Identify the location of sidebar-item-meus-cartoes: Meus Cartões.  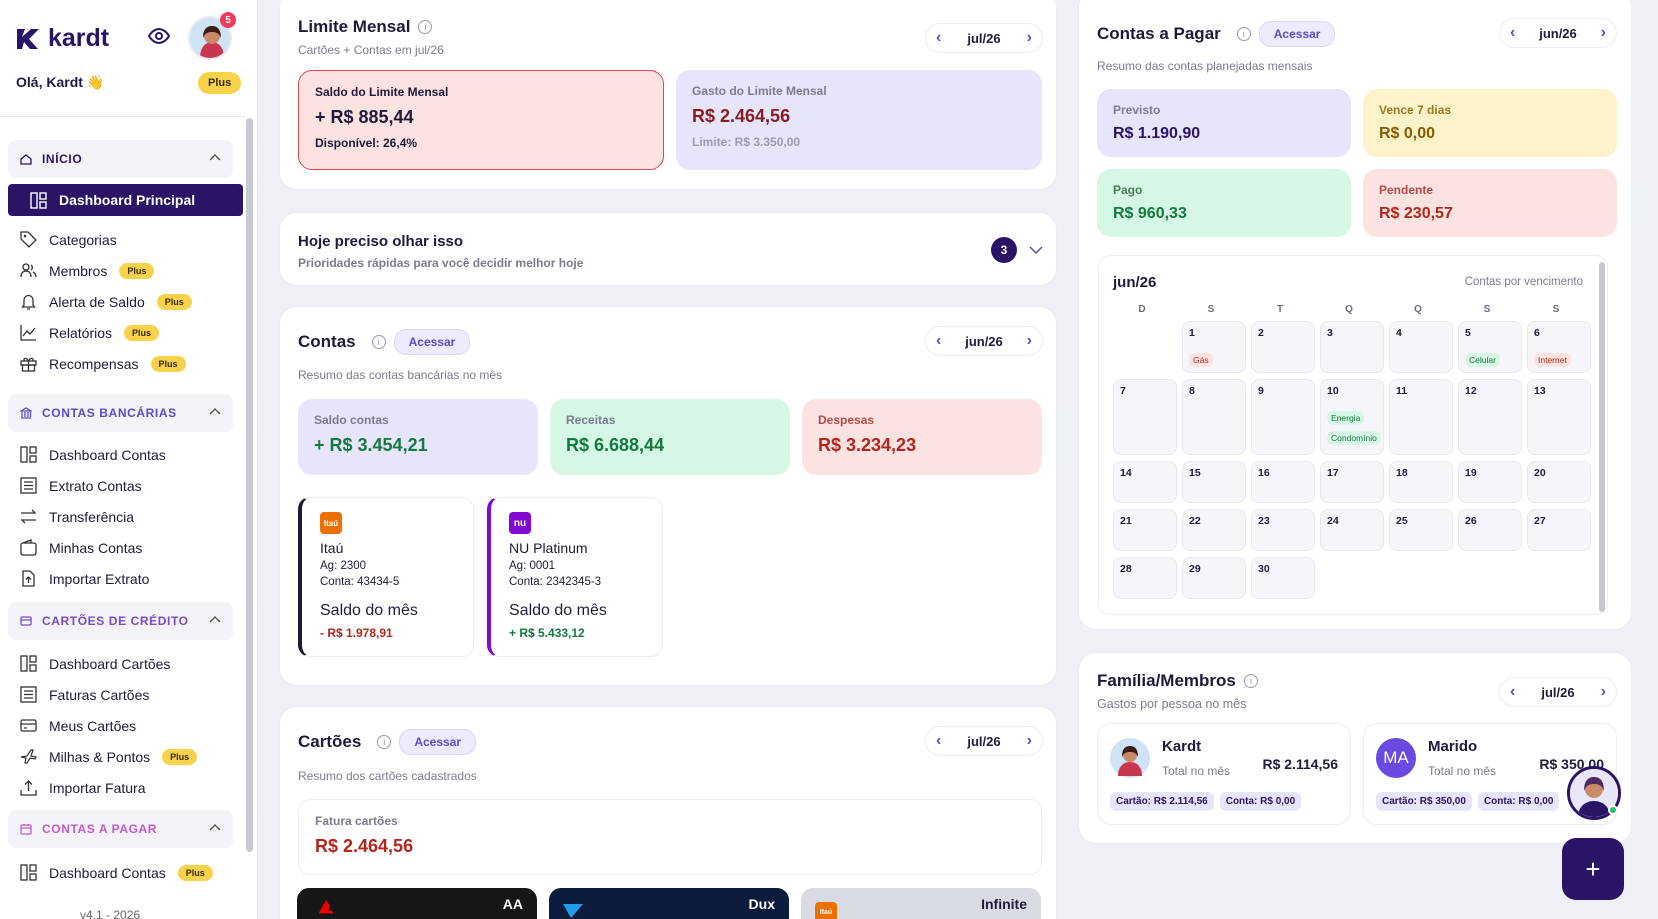
(78, 725).